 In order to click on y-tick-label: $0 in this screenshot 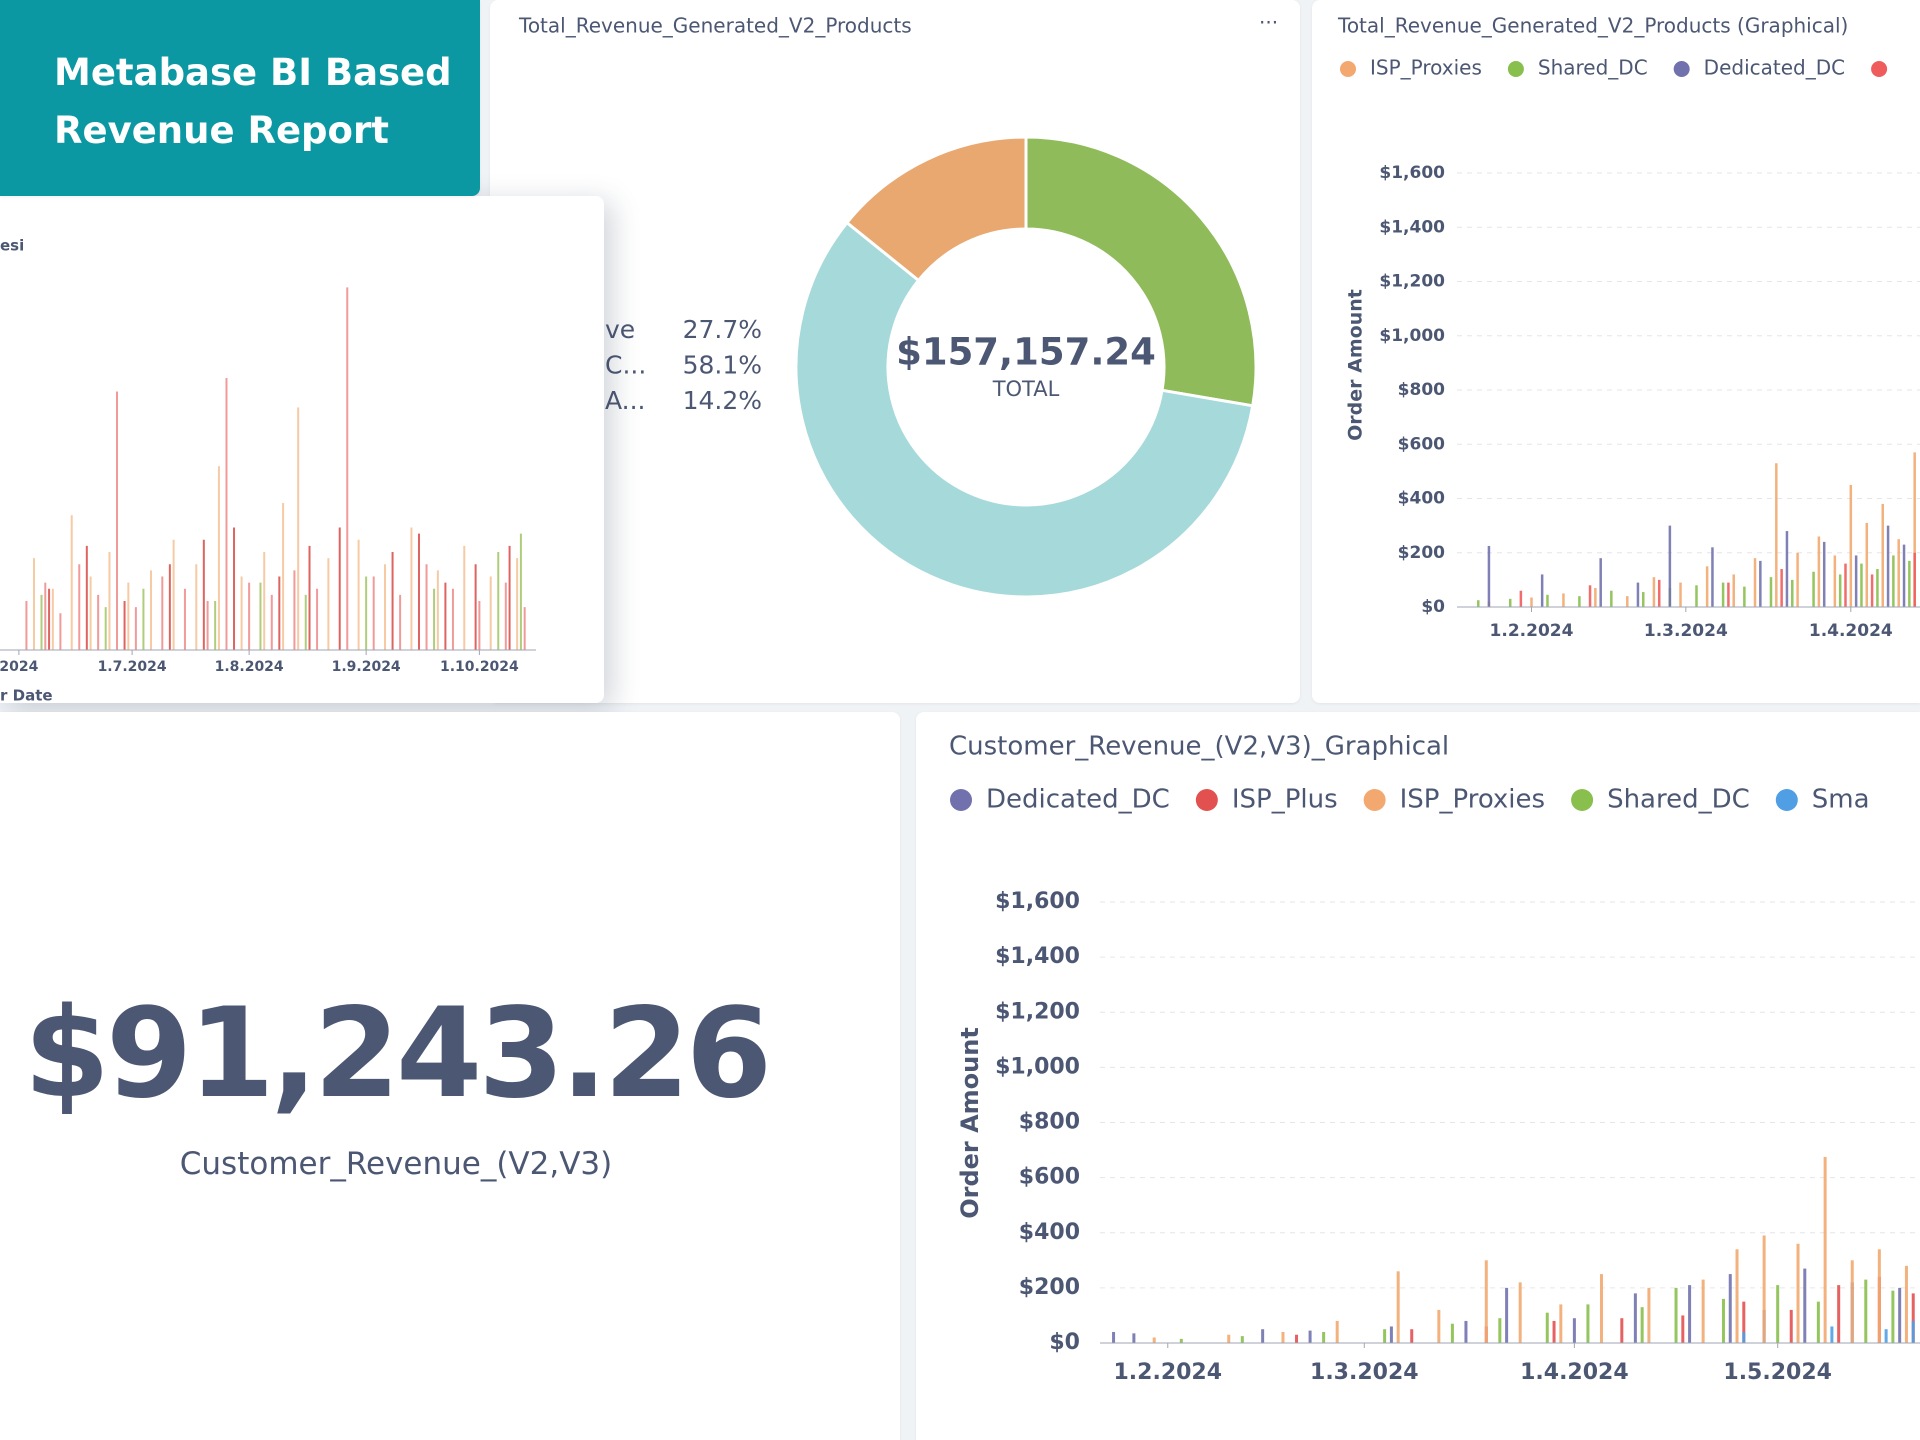, I will do `click(1064, 1342)`.